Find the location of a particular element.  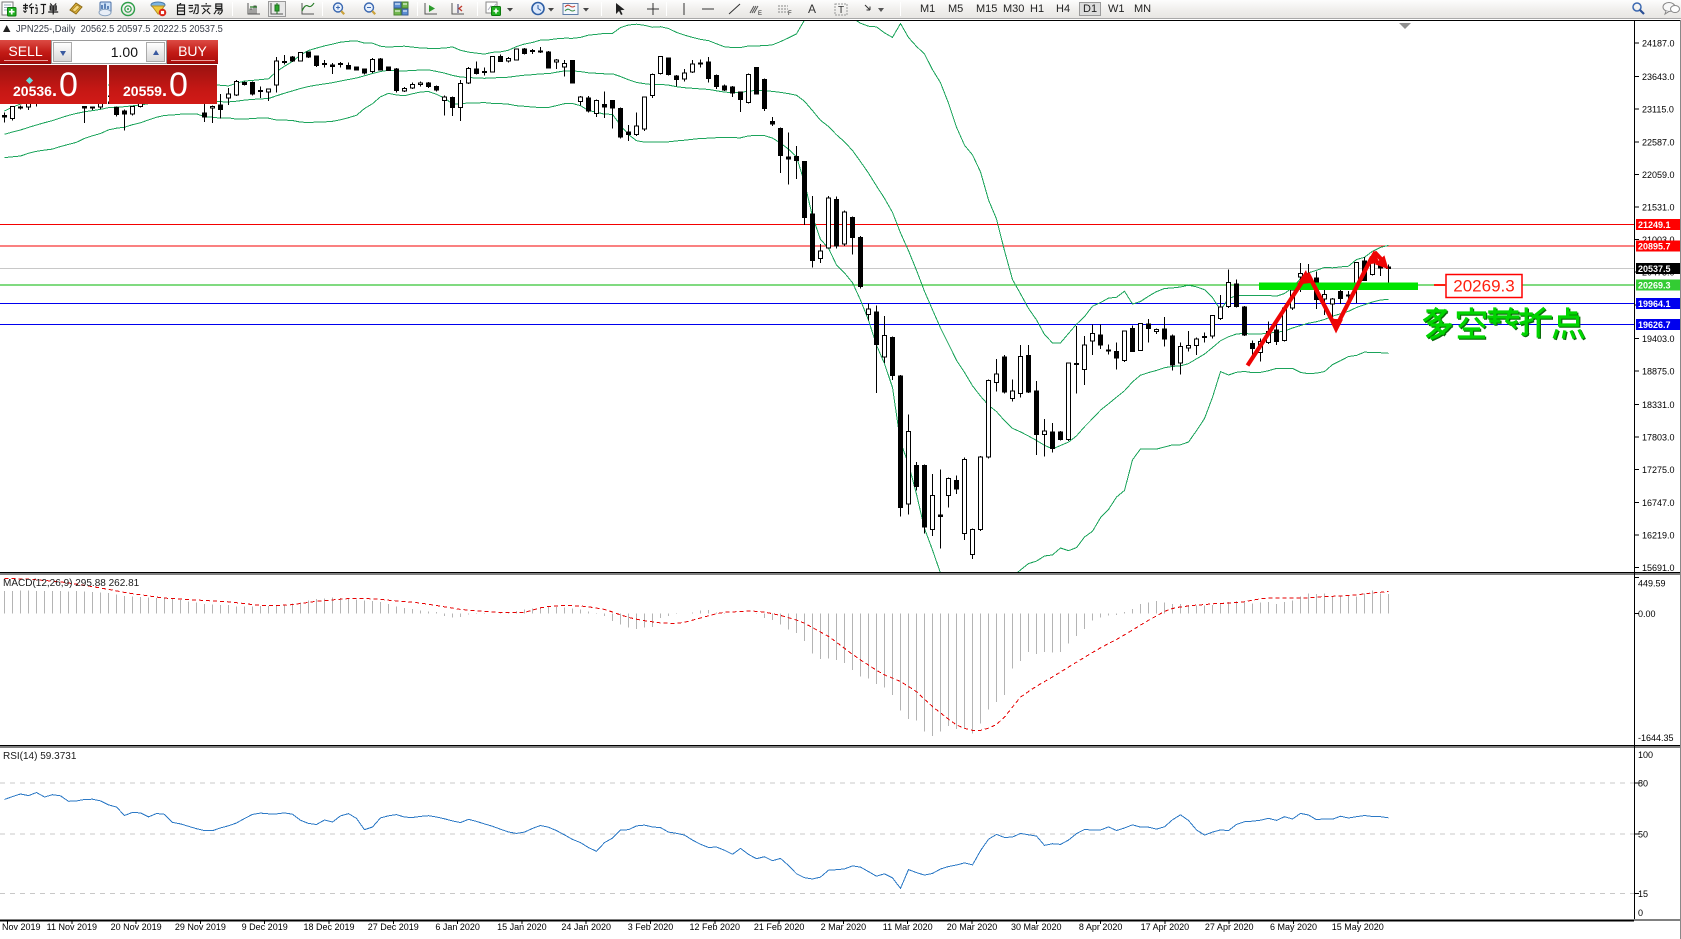

svg-text: 19403.0 is located at coordinates (1658, 339).